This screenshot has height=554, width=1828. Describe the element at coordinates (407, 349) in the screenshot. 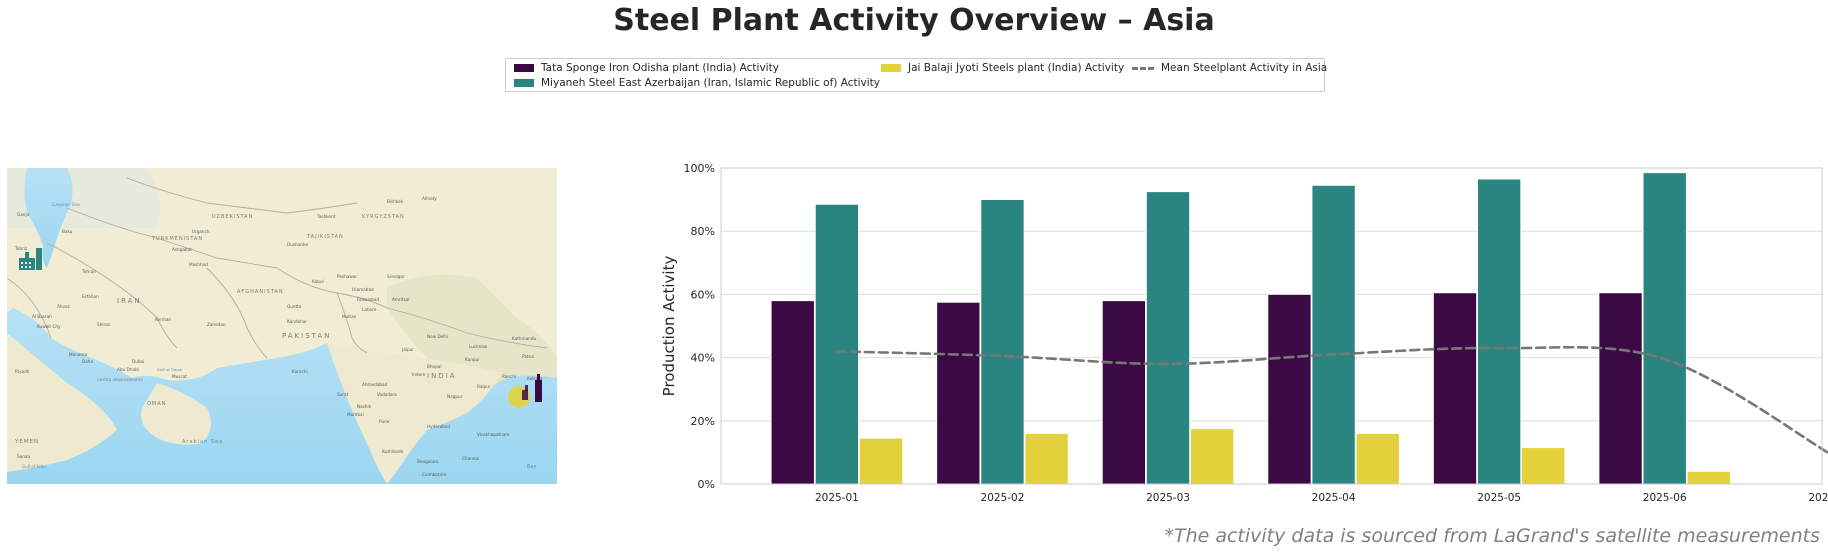

I see `map-label-jaipur: Jaipur` at that location.